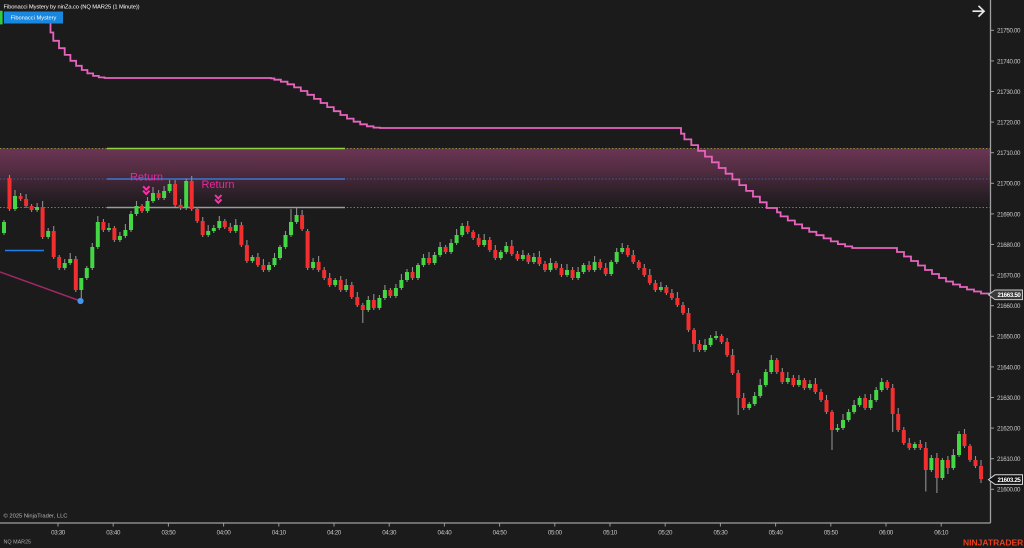 The image size is (1024, 548). What do you see at coordinates (1009, 459) in the screenshot?
I see `svg-text: 21610.00` at bounding box center [1009, 459].